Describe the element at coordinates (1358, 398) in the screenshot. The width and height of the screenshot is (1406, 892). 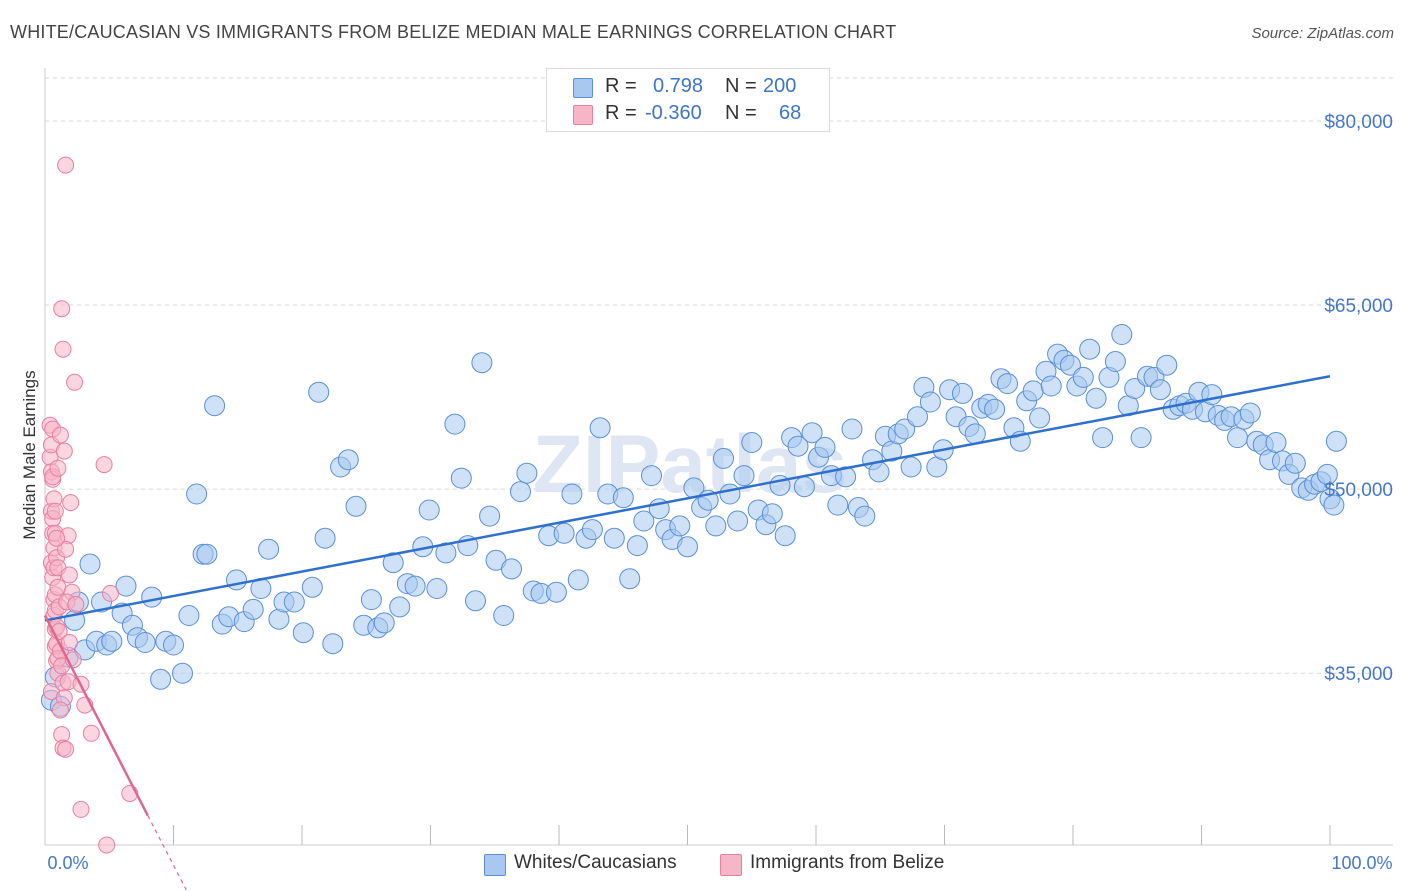
I see `y-tick-labels: $35,000 $50,000 $65,000 $80,000` at that location.